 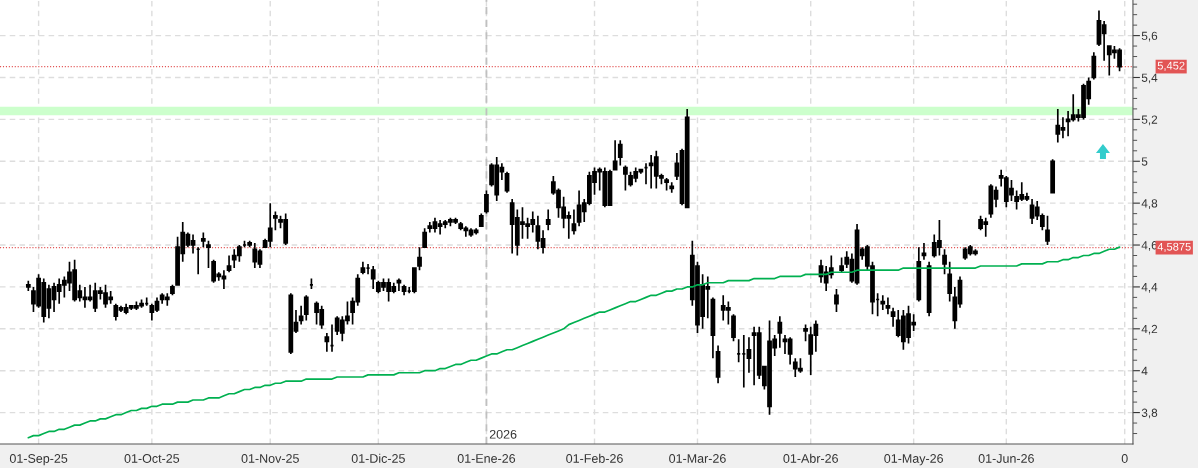 What do you see at coordinates (1124, 458) in the screenshot?
I see `x-tick-label: 0` at bounding box center [1124, 458].